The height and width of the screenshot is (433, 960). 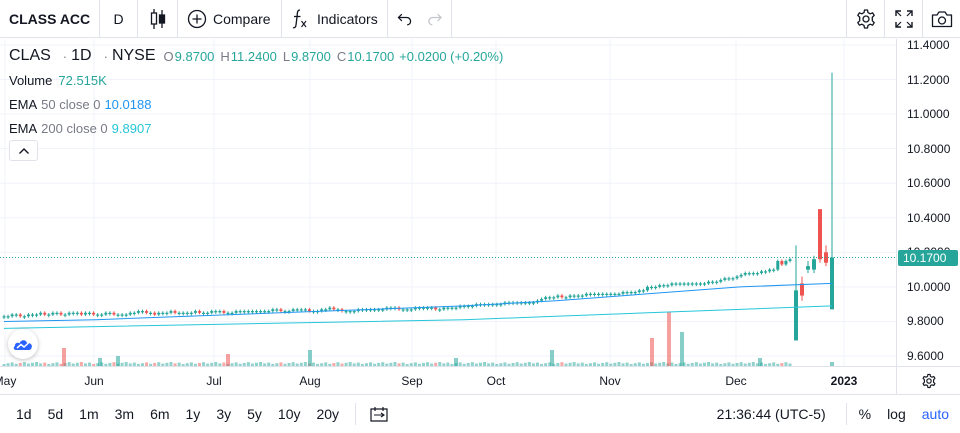 I want to click on legend-volume-row: Volume 72.515K, so click(x=256, y=80).